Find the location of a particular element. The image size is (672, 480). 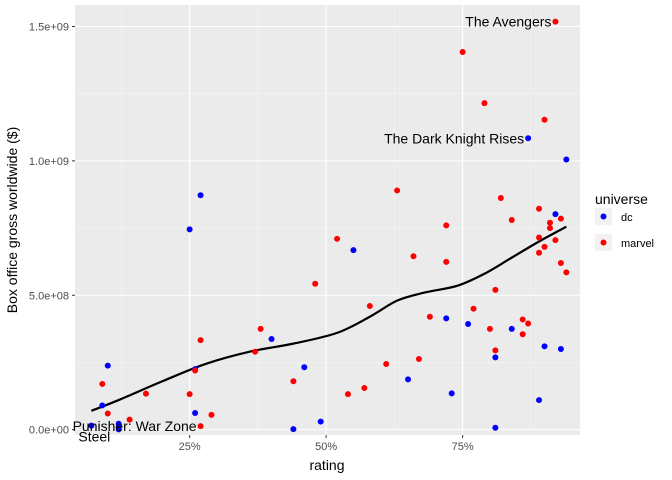

legend-item-dc: dc is located at coordinates (614, 216).